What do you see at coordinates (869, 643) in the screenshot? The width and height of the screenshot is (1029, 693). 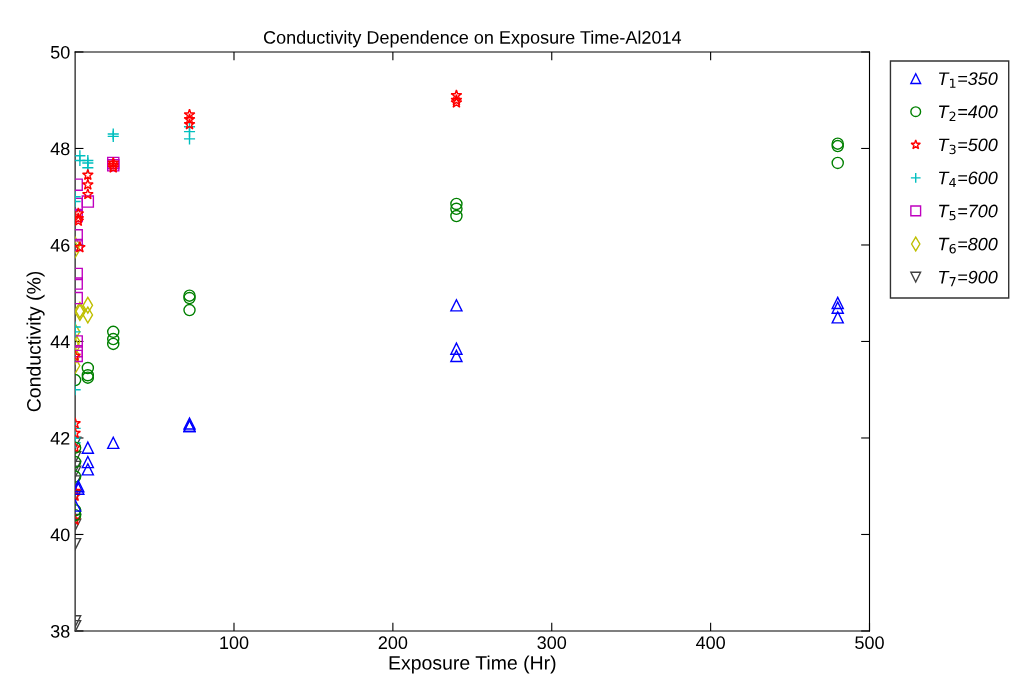 I see `x-tick-label: 500` at bounding box center [869, 643].